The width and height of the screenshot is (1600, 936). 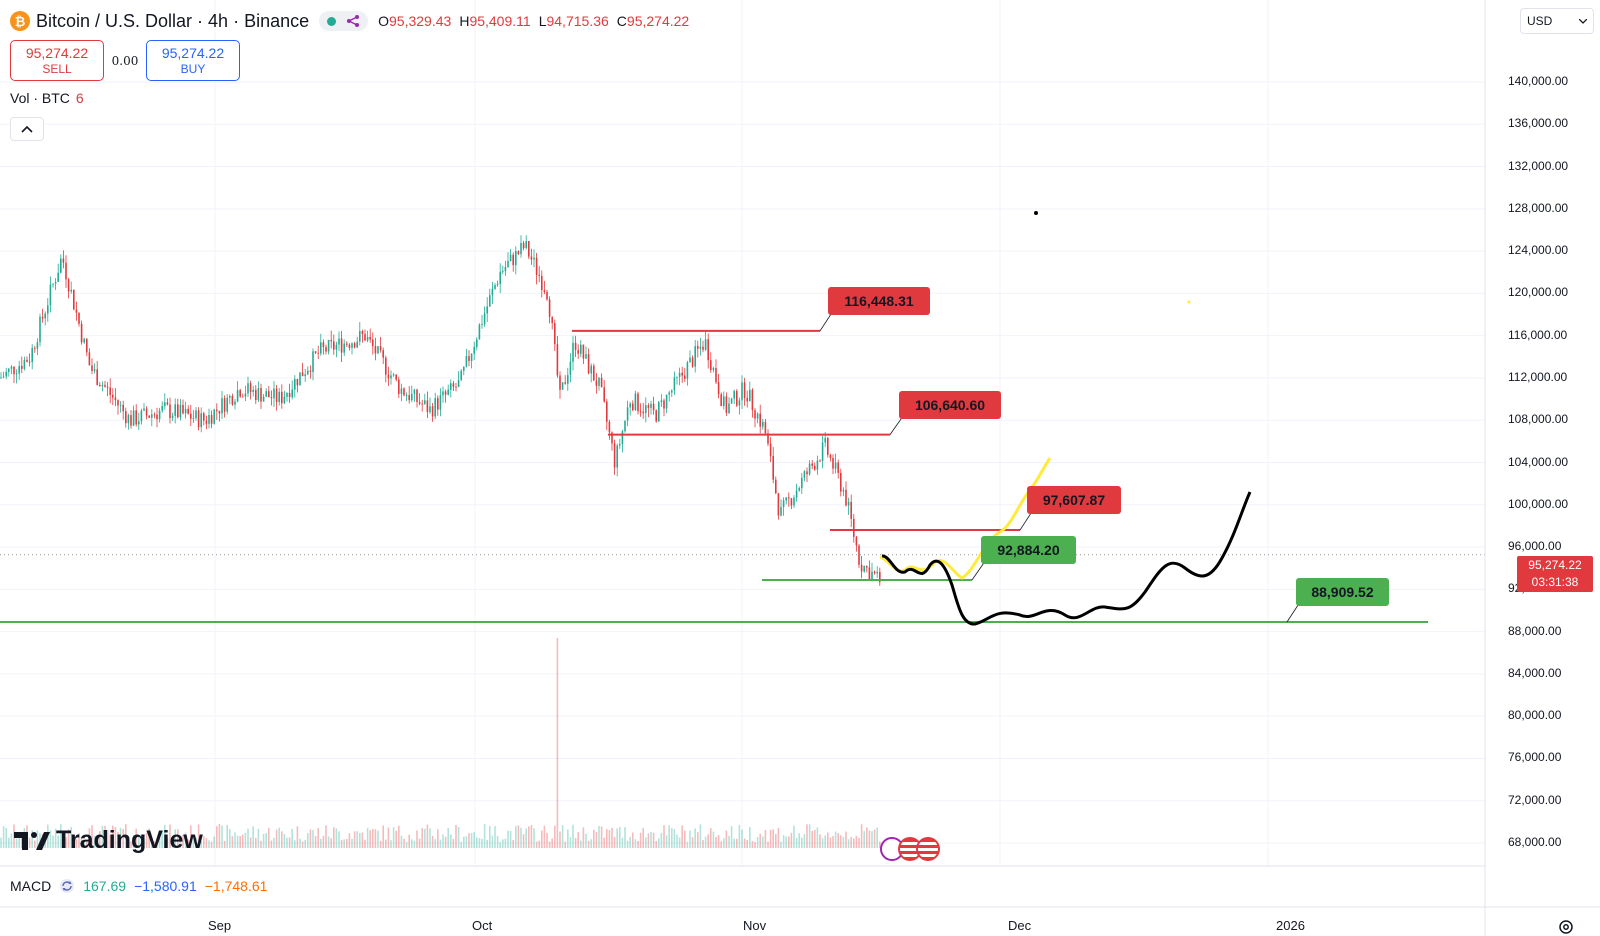 What do you see at coordinates (577, 21) in the screenshot?
I see `low-value: 94,715.36` at bounding box center [577, 21].